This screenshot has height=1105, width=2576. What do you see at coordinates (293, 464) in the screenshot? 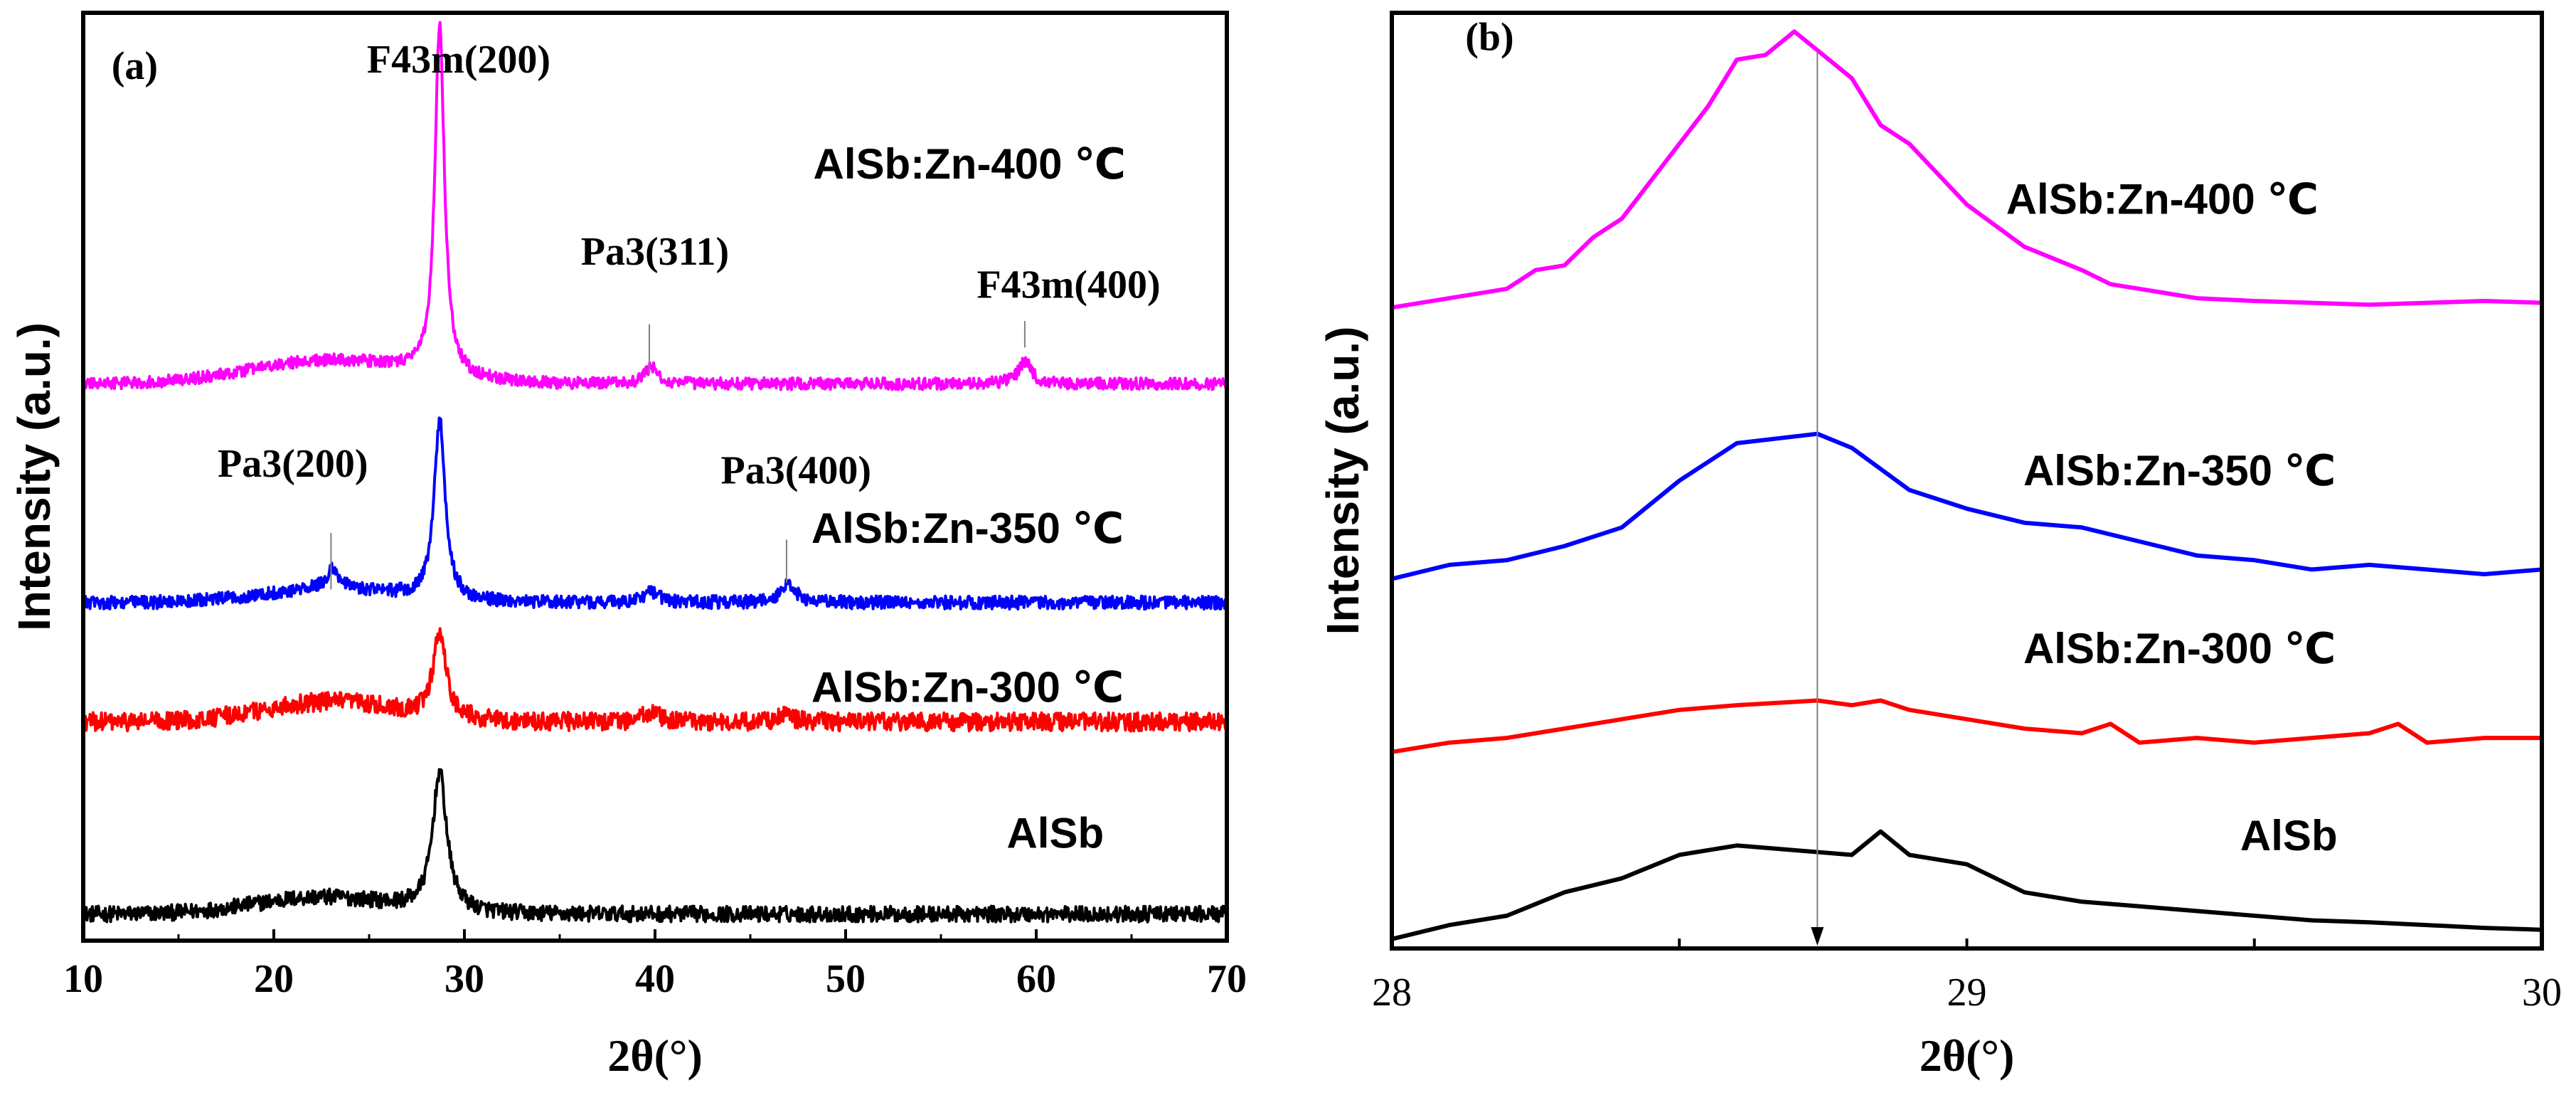
I see `annotation-a-pa3-200: Pa3(200)` at bounding box center [293, 464].